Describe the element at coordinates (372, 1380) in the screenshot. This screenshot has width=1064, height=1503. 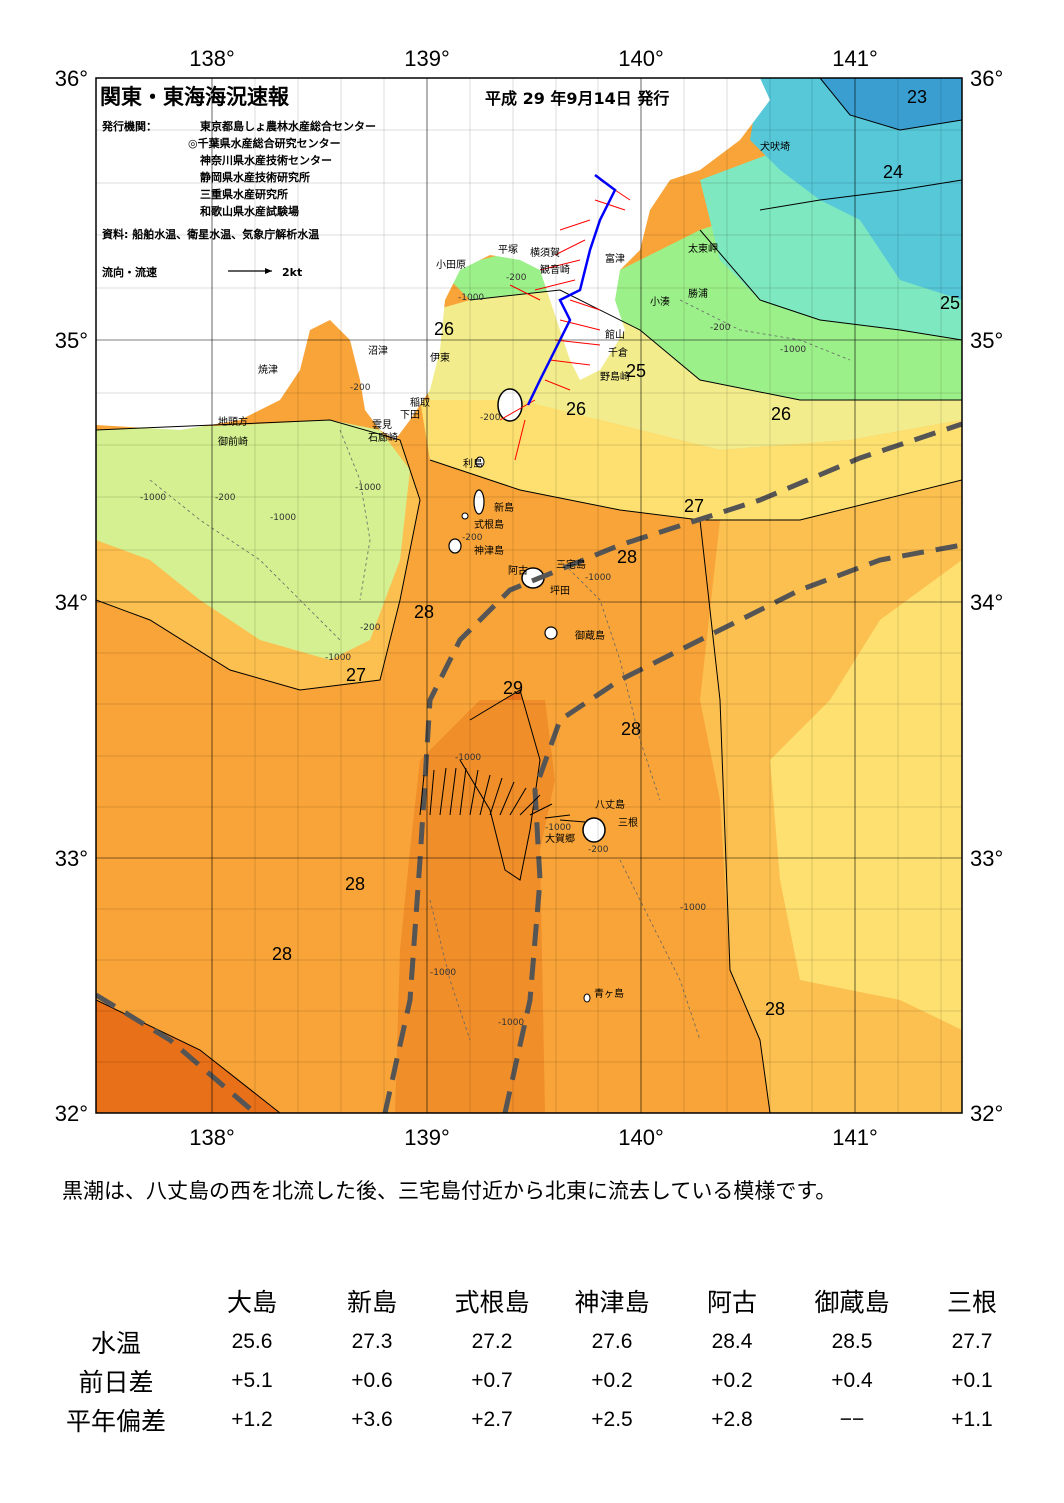
I see `table-cell: +0.6` at that location.